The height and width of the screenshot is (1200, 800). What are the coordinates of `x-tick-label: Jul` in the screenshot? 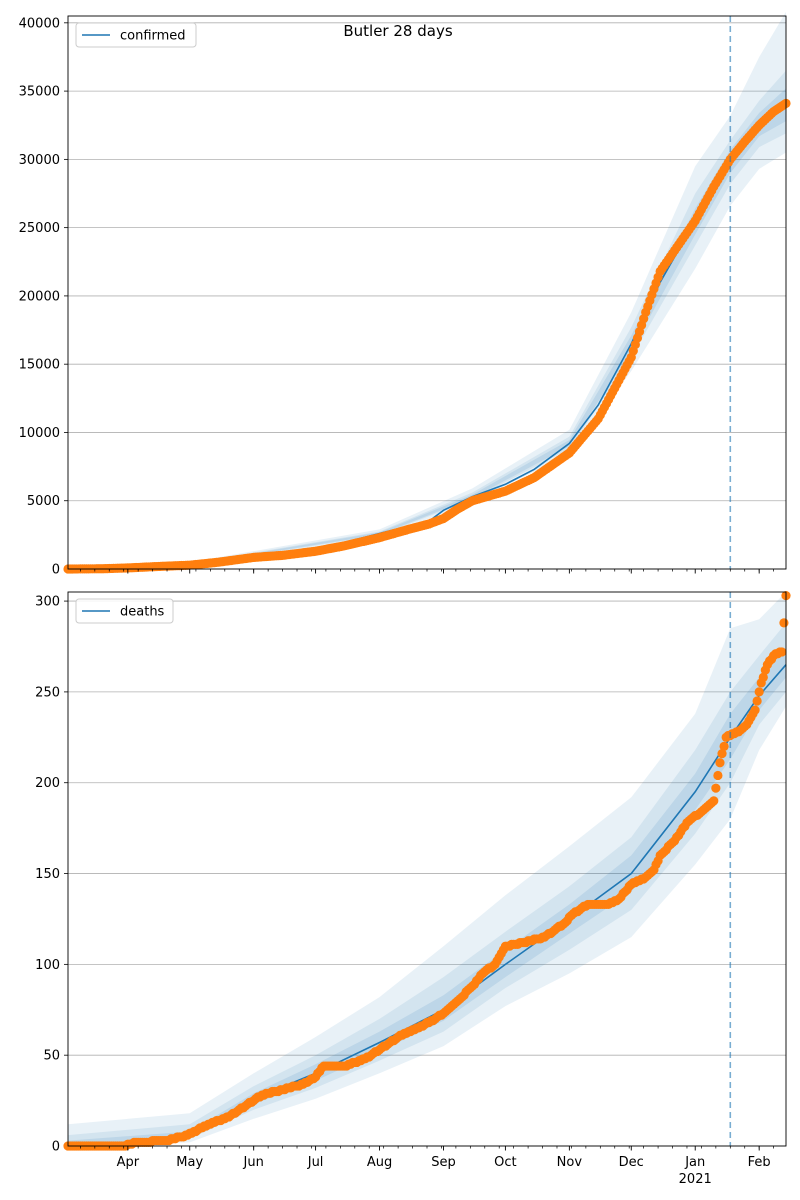 It's located at (315, 1162).